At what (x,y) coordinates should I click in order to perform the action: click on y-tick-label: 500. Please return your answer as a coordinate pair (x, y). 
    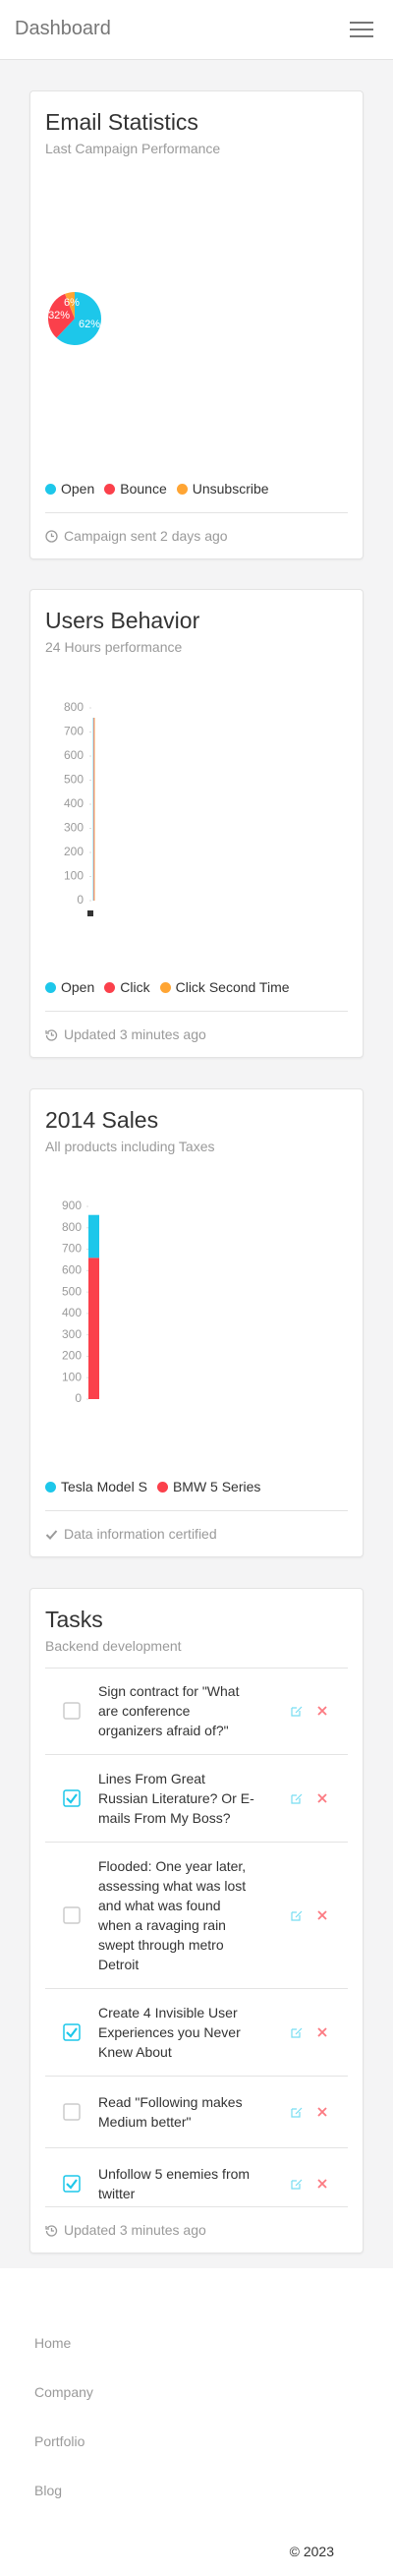
    Looking at the image, I should click on (72, 1291).